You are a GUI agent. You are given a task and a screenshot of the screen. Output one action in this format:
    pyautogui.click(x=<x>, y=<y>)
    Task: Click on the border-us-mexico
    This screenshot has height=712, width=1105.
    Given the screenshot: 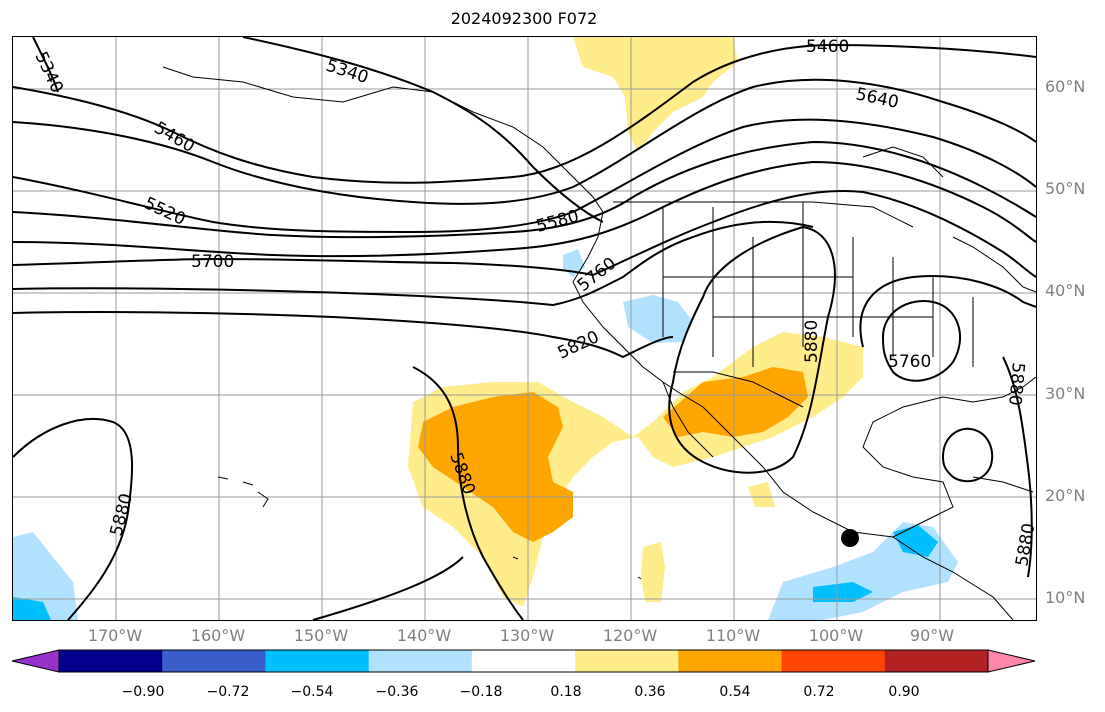 What is the action you would take?
    pyautogui.click(x=738, y=389)
    